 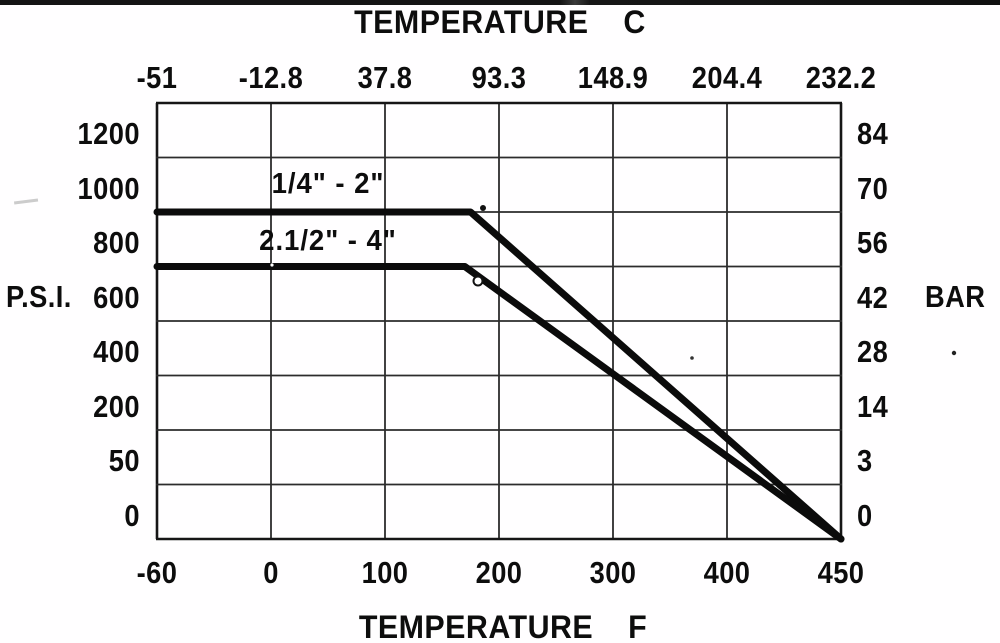 What do you see at coordinates (873, 352) in the screenshot?
I see `y-tick-right: 28` at bounding box center [873, 352].